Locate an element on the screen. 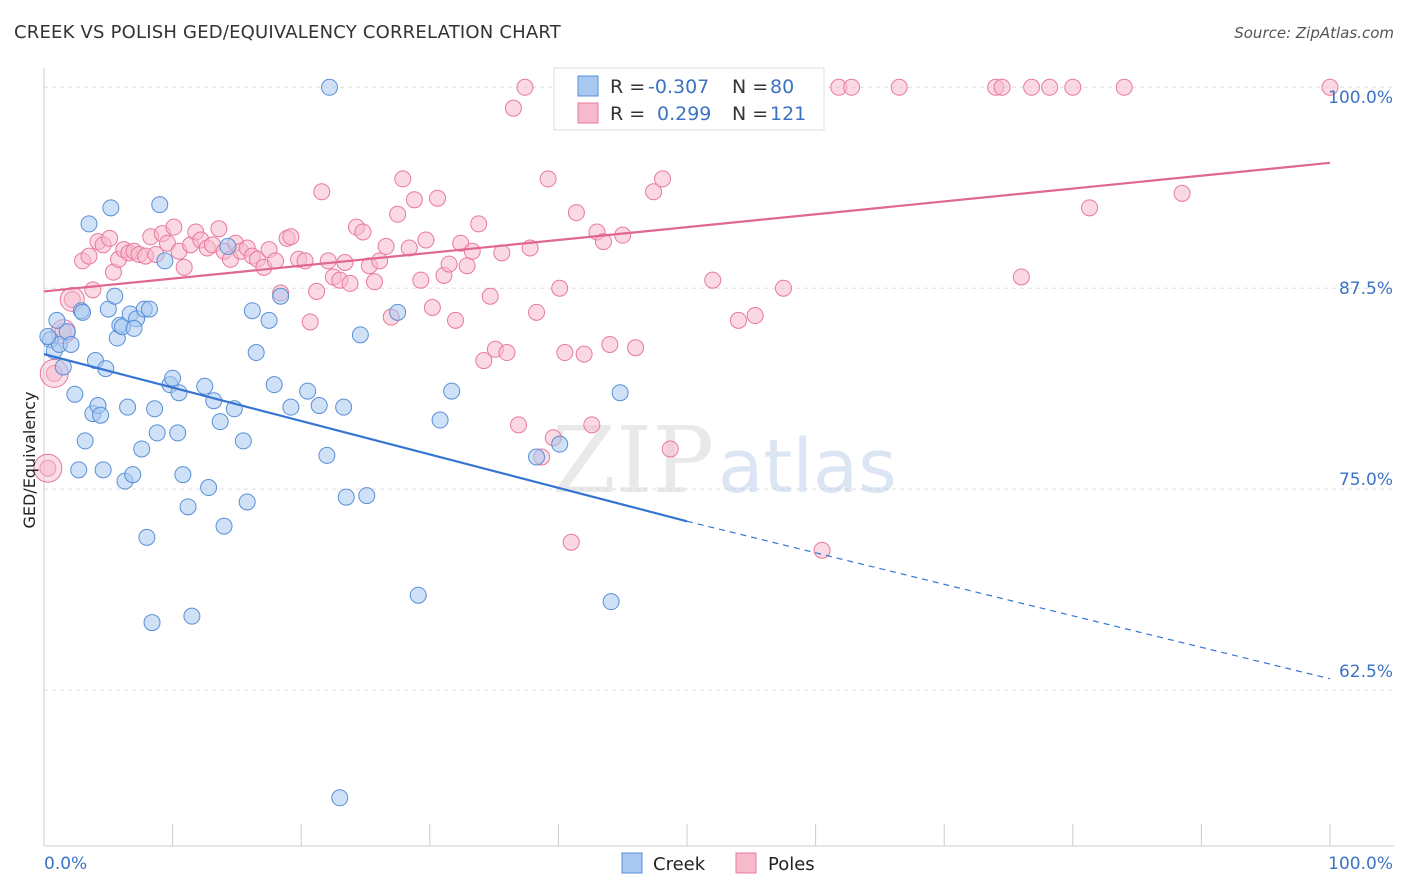 This screenshot has width=1406, height=892. stats-legend: R = -0.307 N = 80 R = 0.299 N = 121 is located at coordinates (689, 99).